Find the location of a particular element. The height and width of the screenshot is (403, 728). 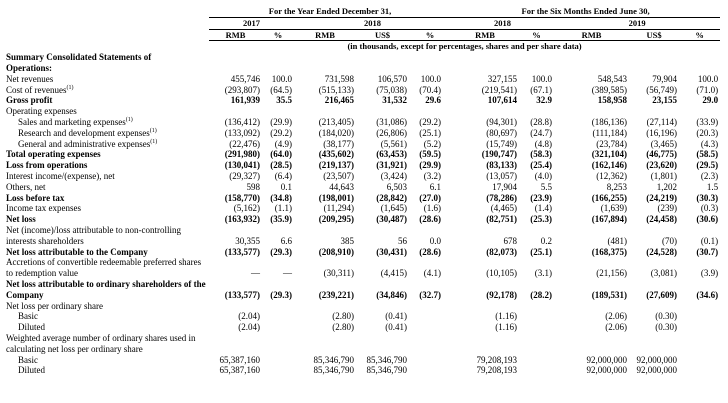

table-cell: (130,041) is located at coordinates (242, 165).